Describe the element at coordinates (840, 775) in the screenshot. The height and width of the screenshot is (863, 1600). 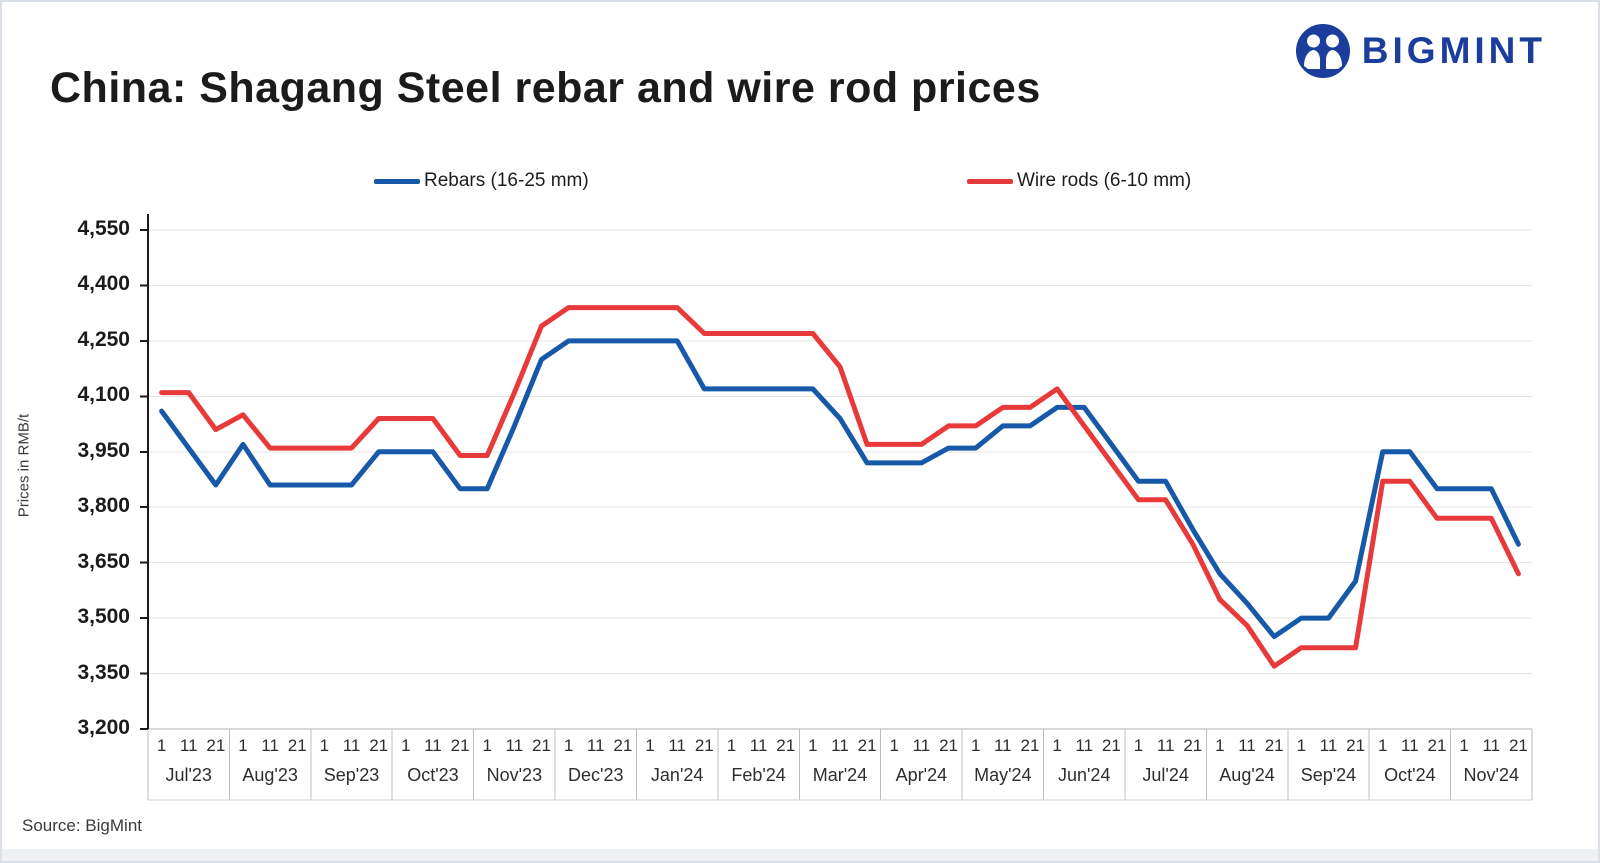
I see `x-axis-month-label: Mar'24` at that location.